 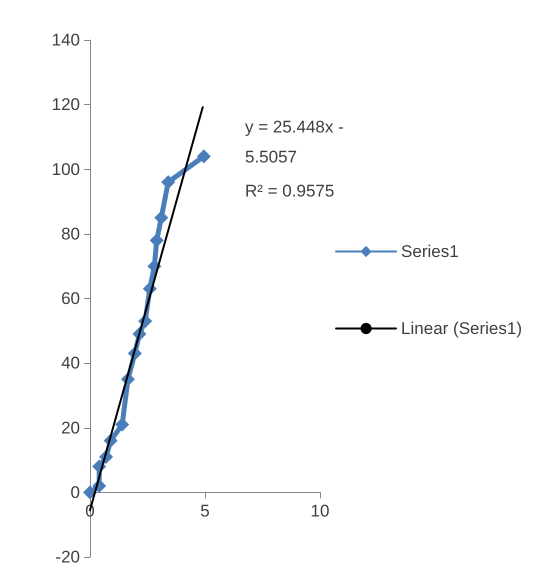 I want to click on y-tick-label: 60, so click(x=70, y=298).